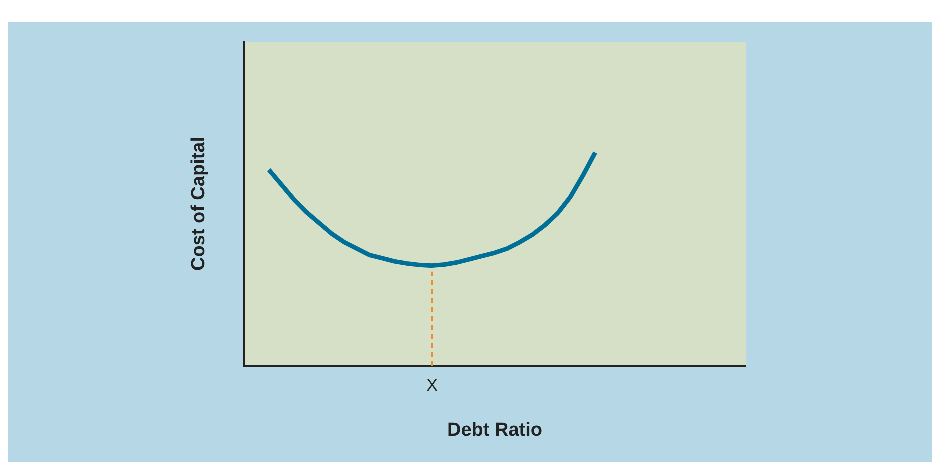 The height and width of the screenshot is (462, 936). What do you see at coordinates (199, 204) in the screenshot?
I see `y-axis-title: Cost of Capital` at bounding box center [199, 204].